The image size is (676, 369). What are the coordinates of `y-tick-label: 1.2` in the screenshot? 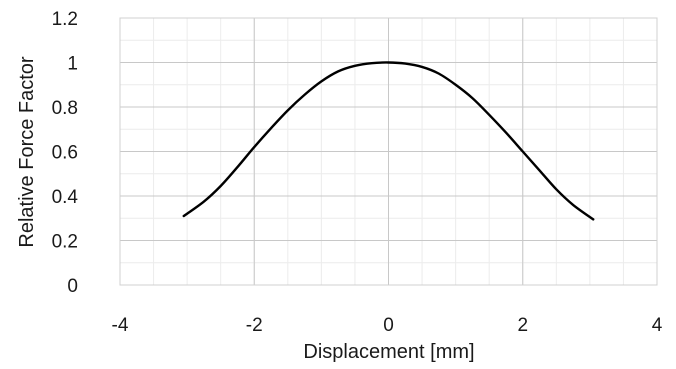 It's located at (65, 19).